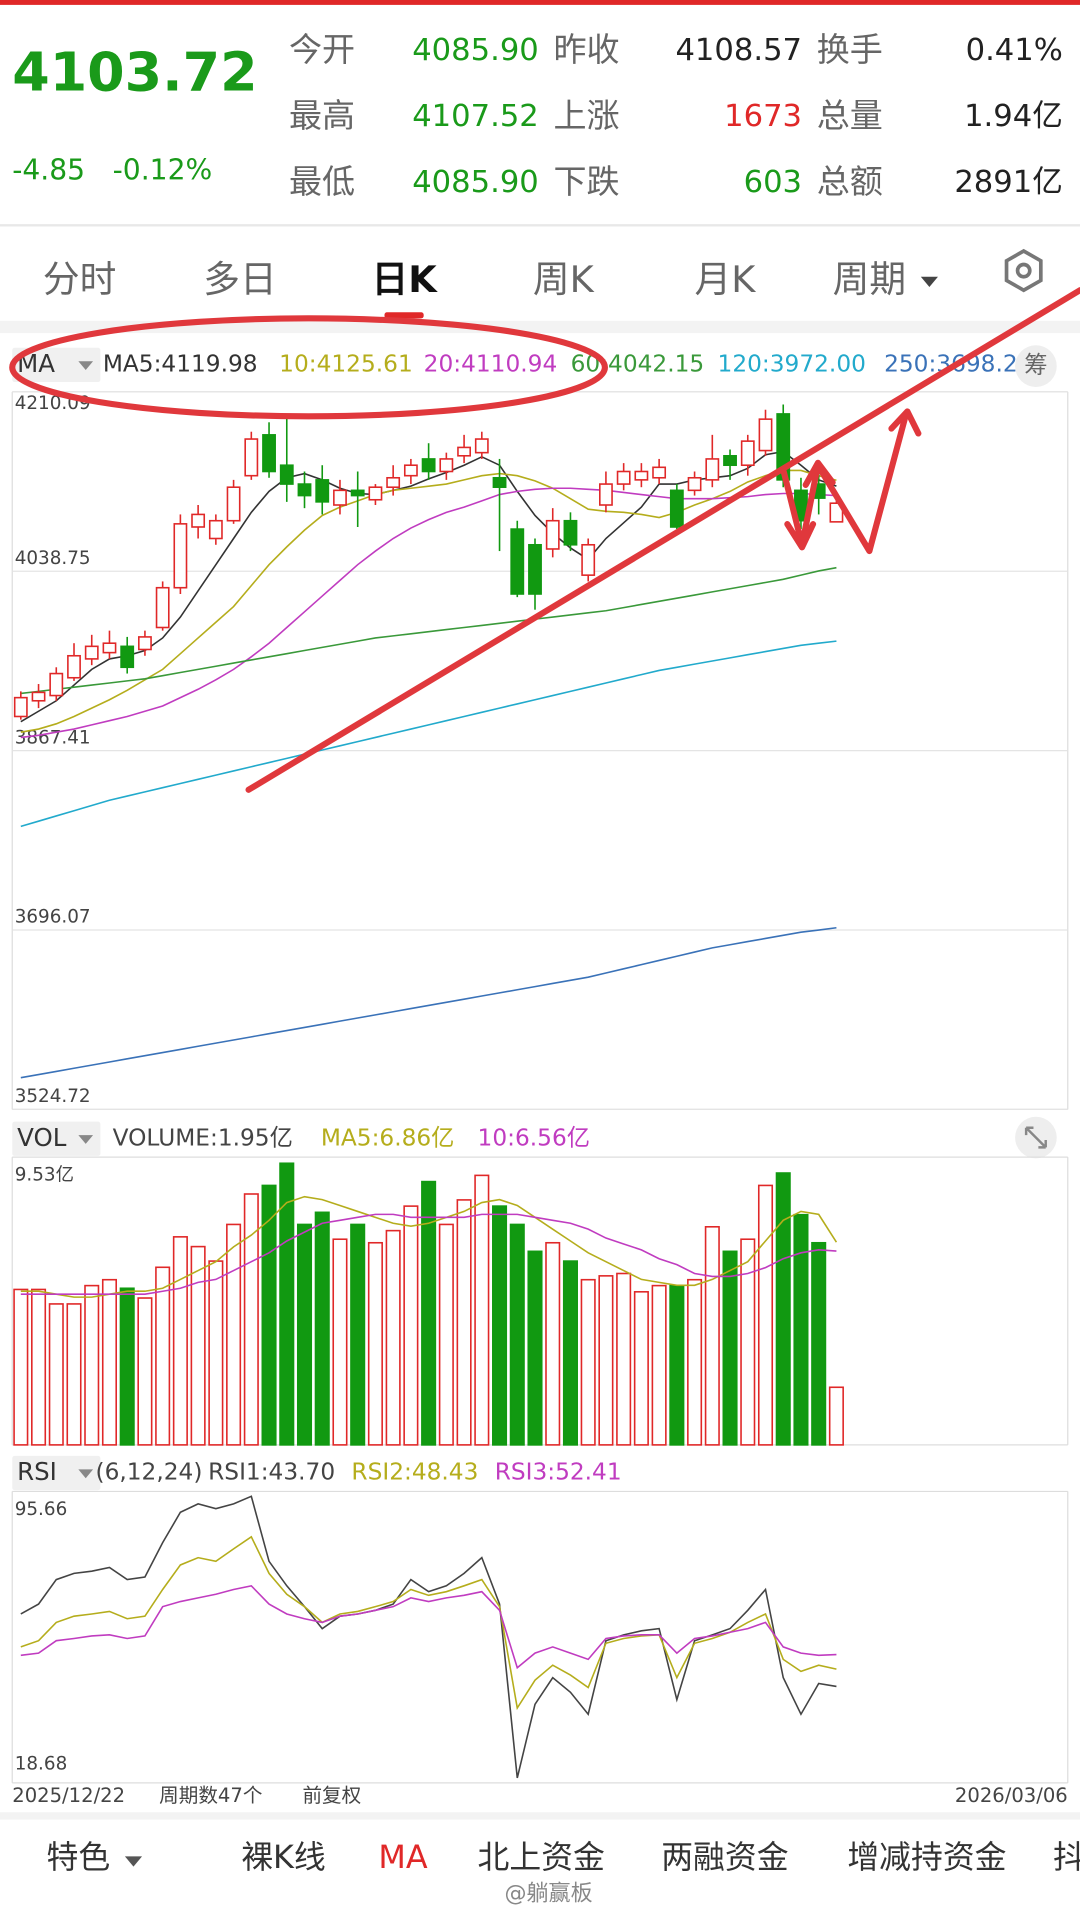 The image size is (1080, 1920). Describe the element at coordinates (738, 50) in the screenshot. I see `stat-value: 4108.57` at that location.